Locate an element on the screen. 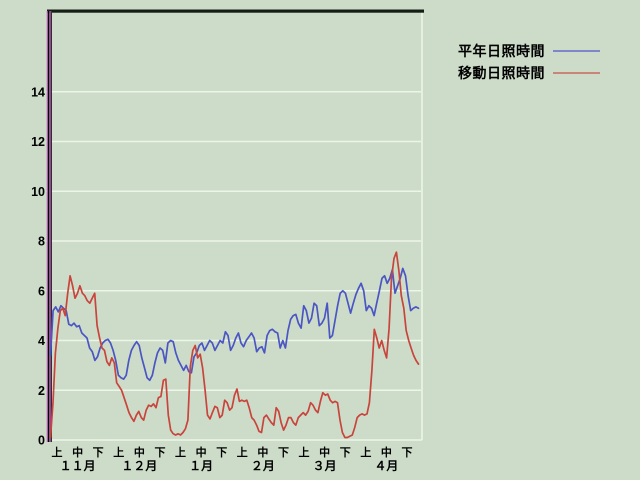  y-tick-label: 6 is located at coordinates (41, 291).